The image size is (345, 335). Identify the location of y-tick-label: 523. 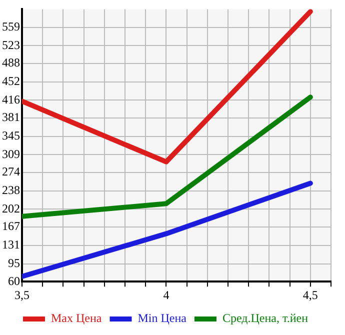
(11, 45).